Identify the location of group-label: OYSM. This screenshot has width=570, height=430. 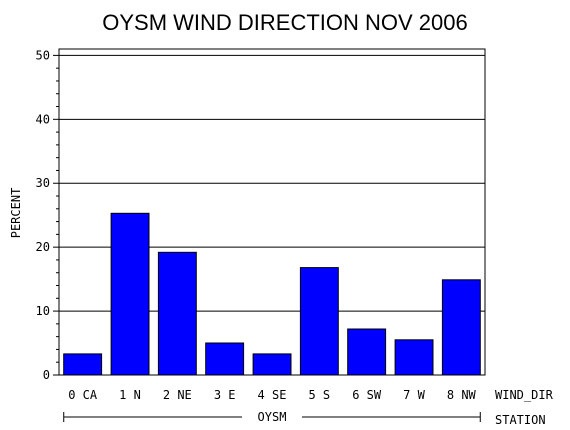
(272, 417).